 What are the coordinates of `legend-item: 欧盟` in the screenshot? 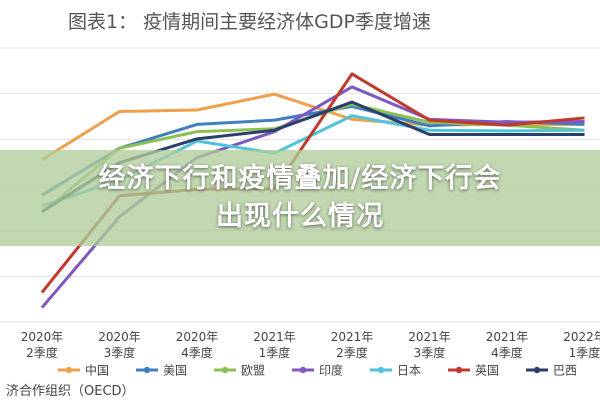 It's located at (239, 371).